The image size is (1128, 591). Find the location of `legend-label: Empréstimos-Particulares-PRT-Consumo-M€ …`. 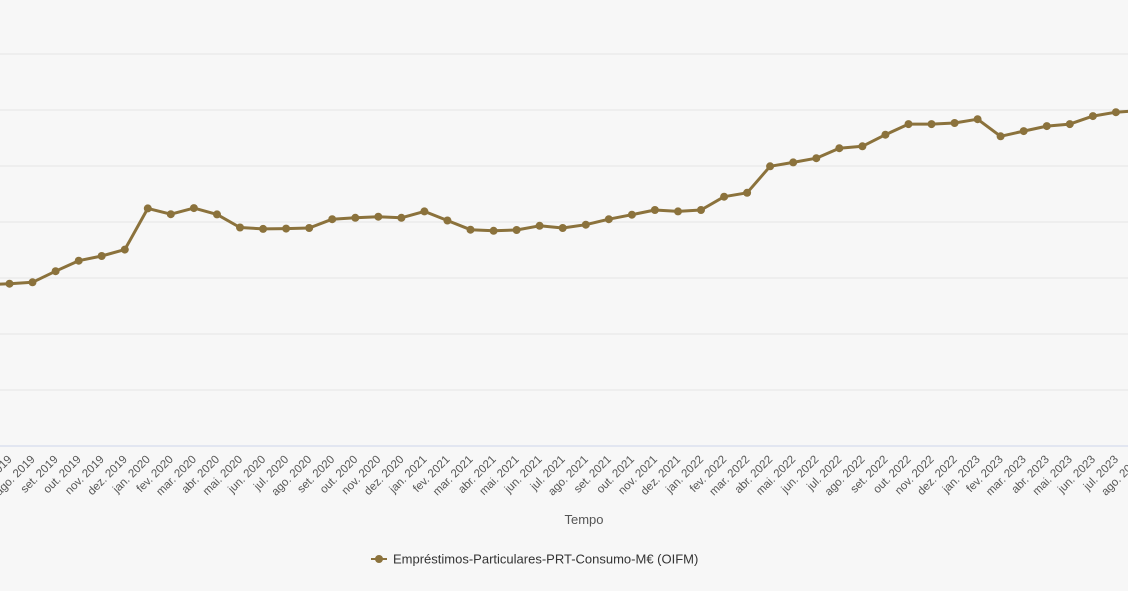

legend-label: Empréstimos-Particulares-PRT-Consumo-M€ … is located at coordinates (545, 559).